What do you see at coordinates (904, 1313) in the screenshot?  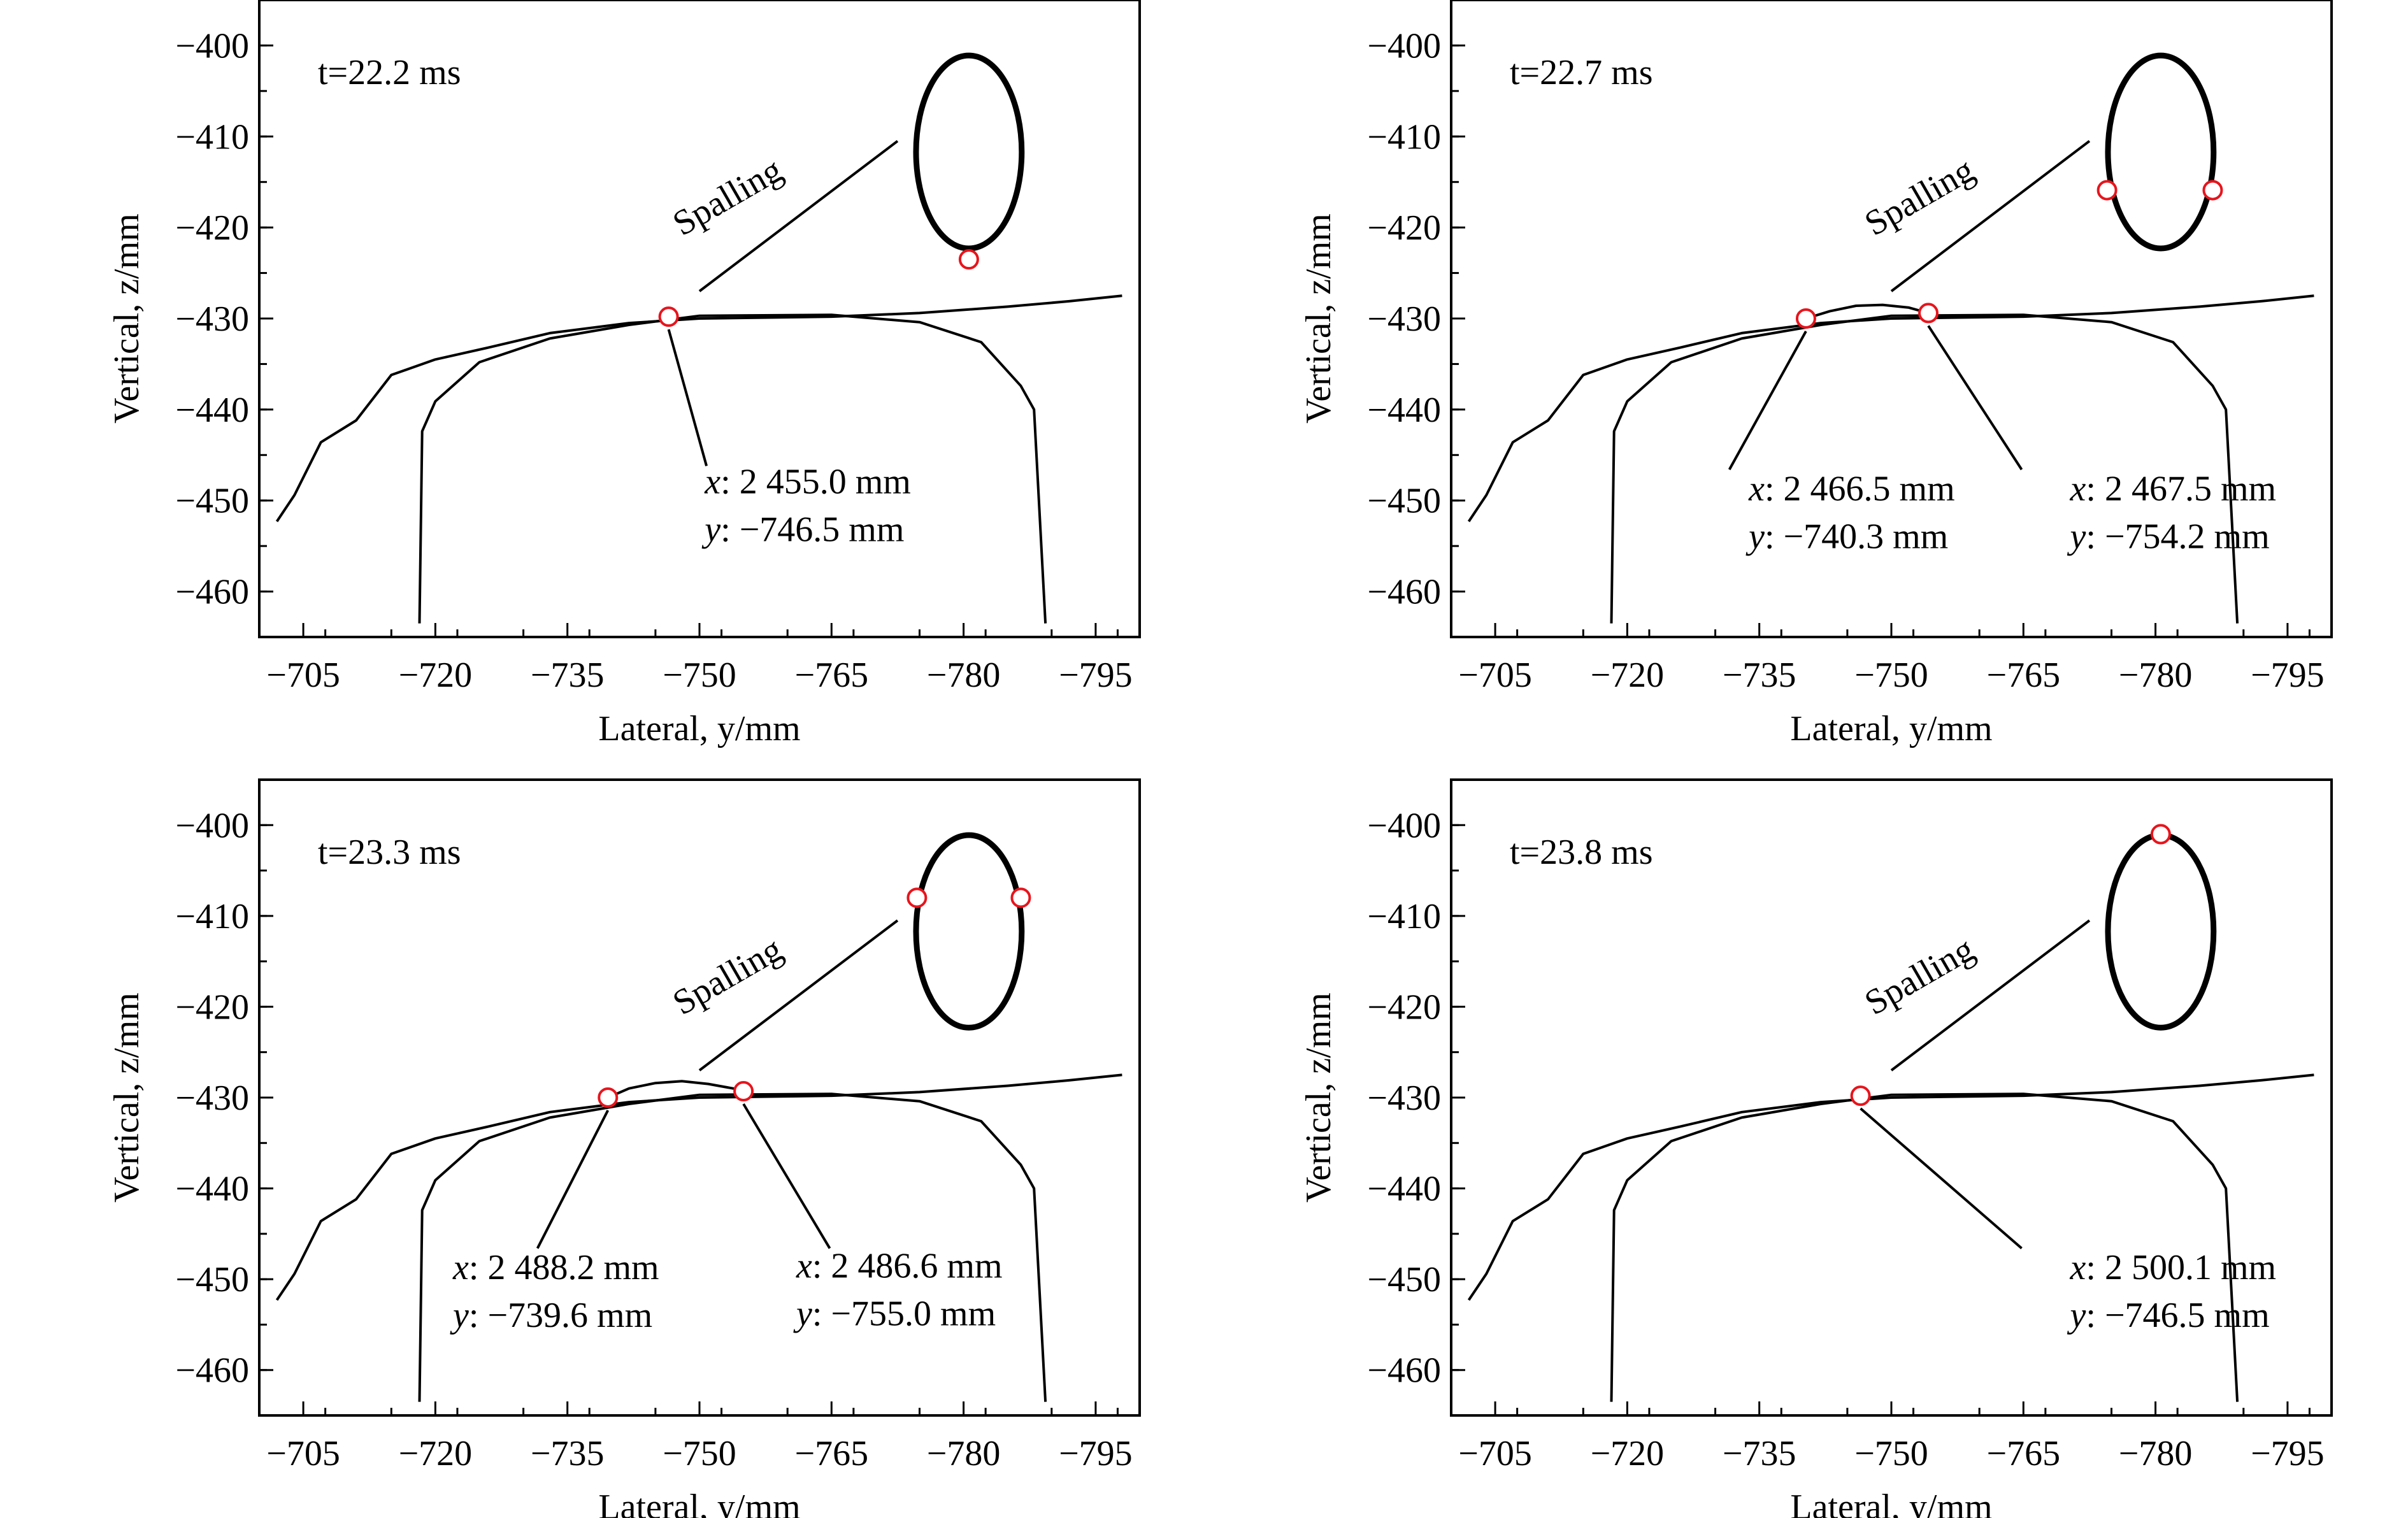 I see `annotation-value: : −755.0 mm` at bounding box center [904, 1313].